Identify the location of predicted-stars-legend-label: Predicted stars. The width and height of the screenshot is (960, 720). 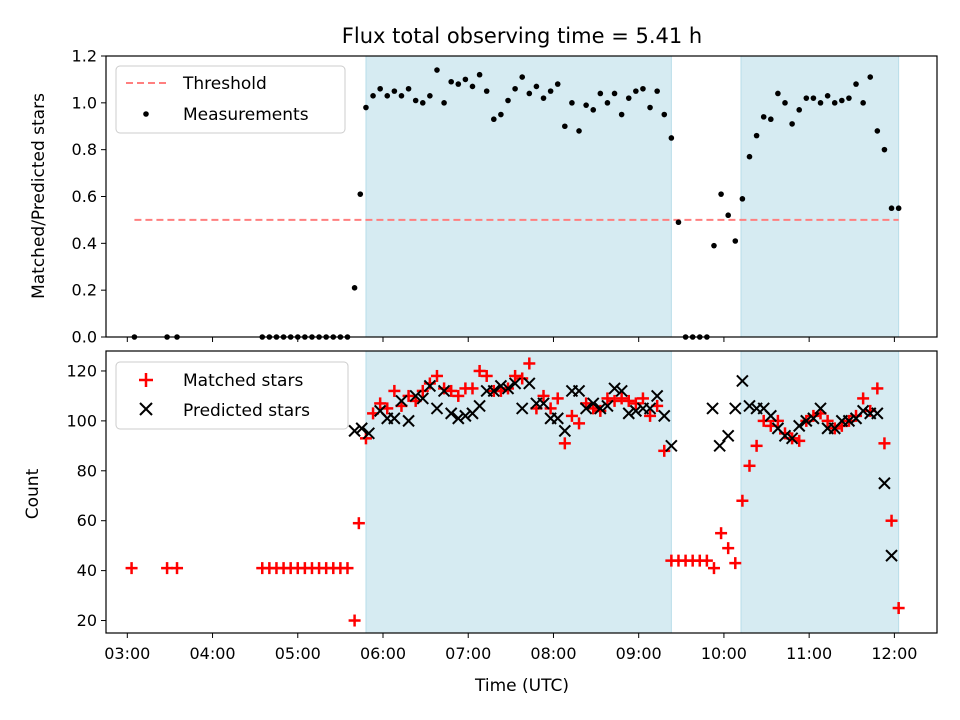
(246, 411).